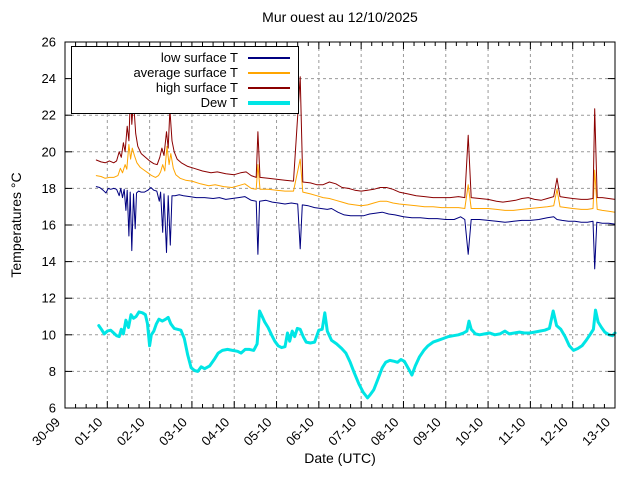 Image resolution: width=640 pixels, height=480 pixels. I want to click on svg-text: 26, so click(49, 42).